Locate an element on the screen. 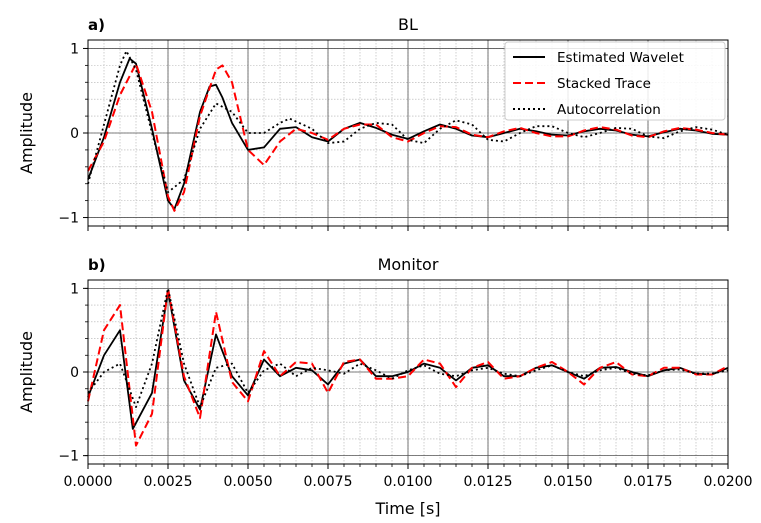  legend-label: Stacked Trace is located at coordinates (604, 84).